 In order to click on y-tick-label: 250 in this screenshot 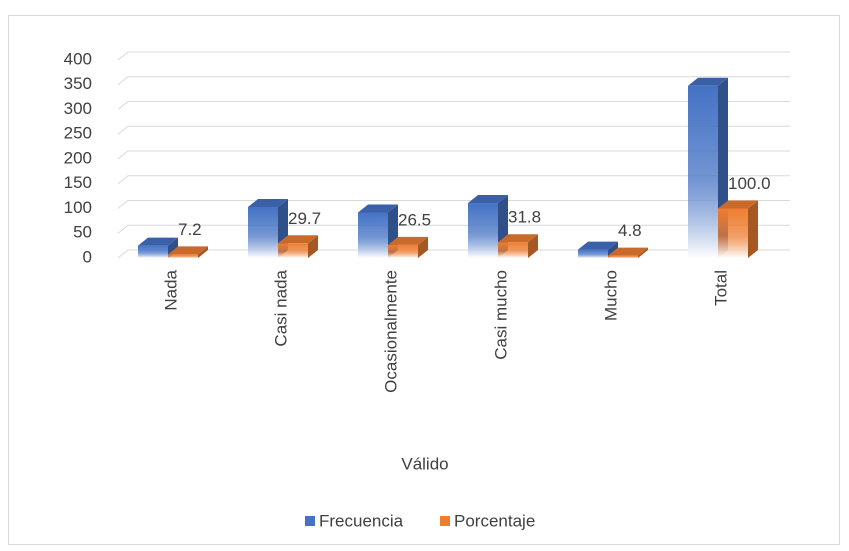, I will do `click(78, 133)`.